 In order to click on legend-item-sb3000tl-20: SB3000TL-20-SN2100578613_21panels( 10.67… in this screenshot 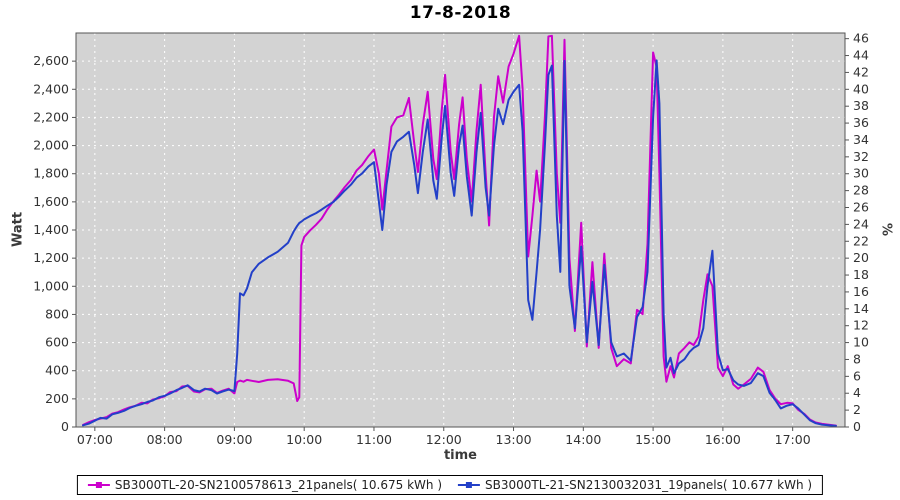, I will do `click(264, 485)`.